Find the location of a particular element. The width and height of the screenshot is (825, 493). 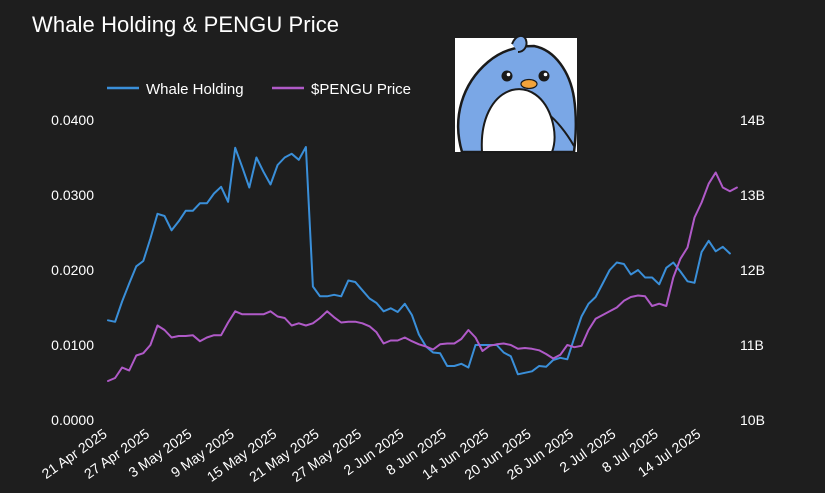

y-left-tick-label: 0.0000 is located at coordinates (72, 420).